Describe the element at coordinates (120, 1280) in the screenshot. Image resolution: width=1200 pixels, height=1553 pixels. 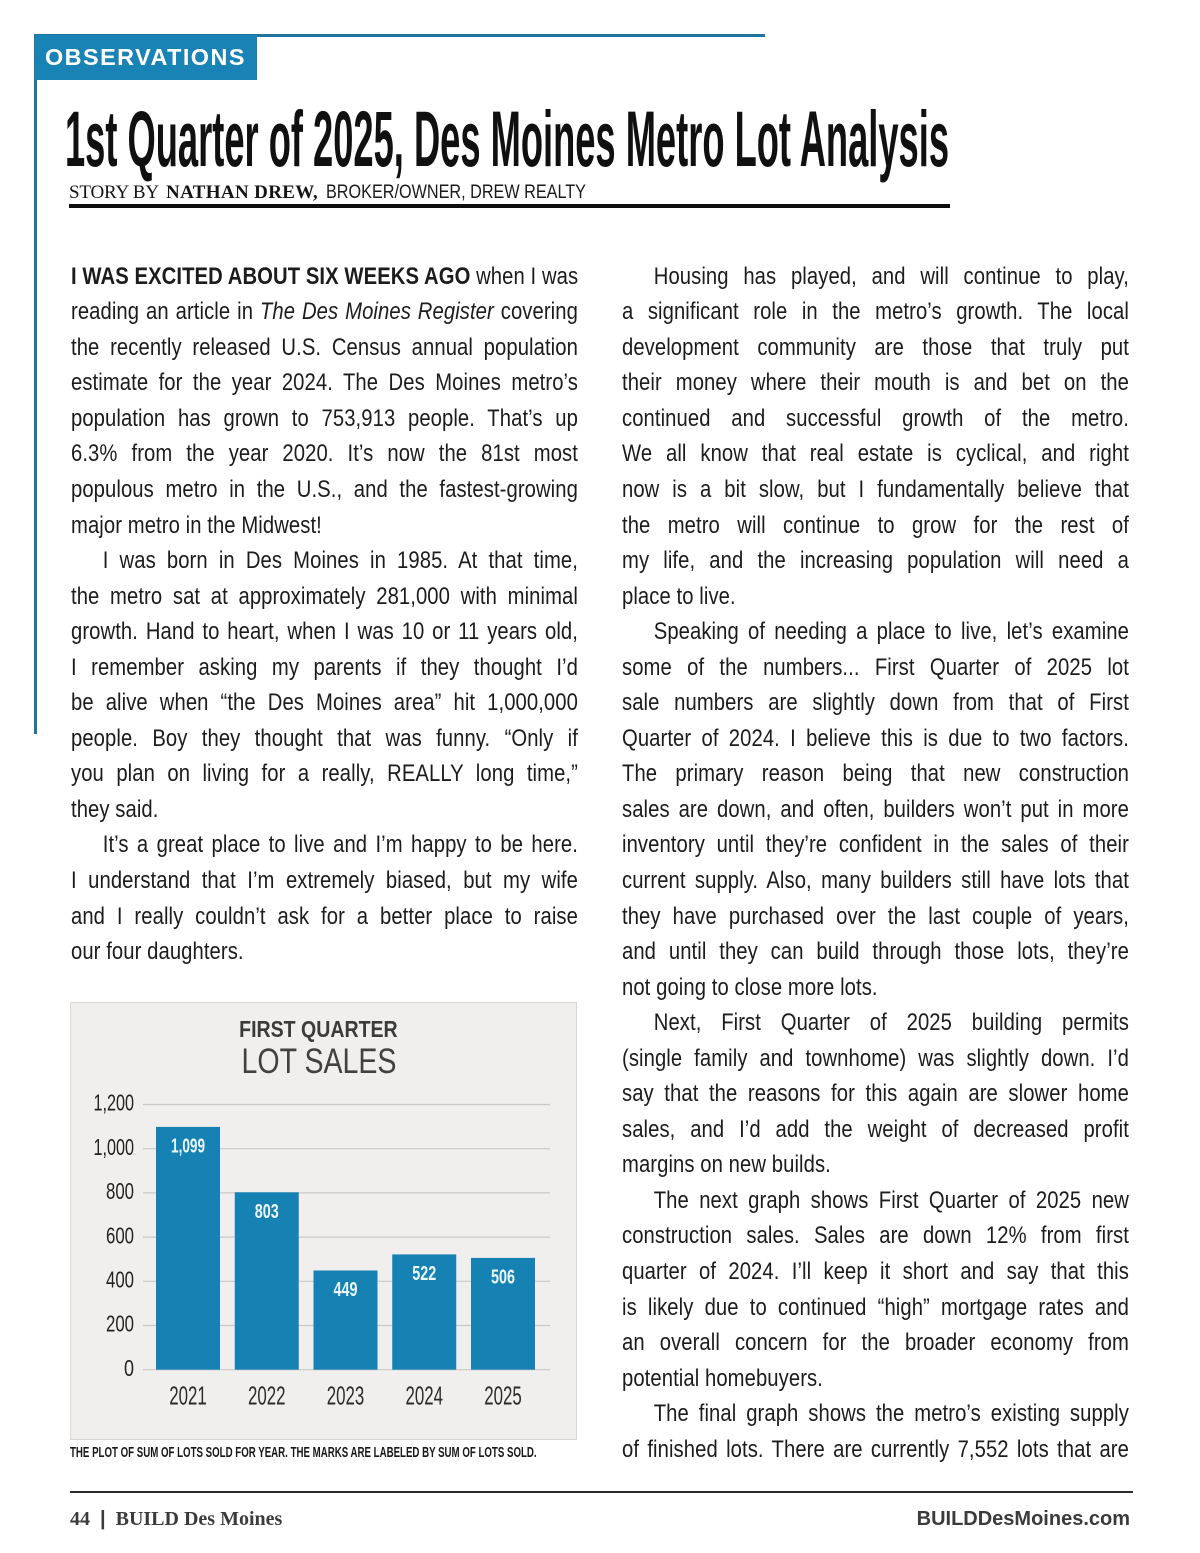
I see `svg-text: 400` at that location.